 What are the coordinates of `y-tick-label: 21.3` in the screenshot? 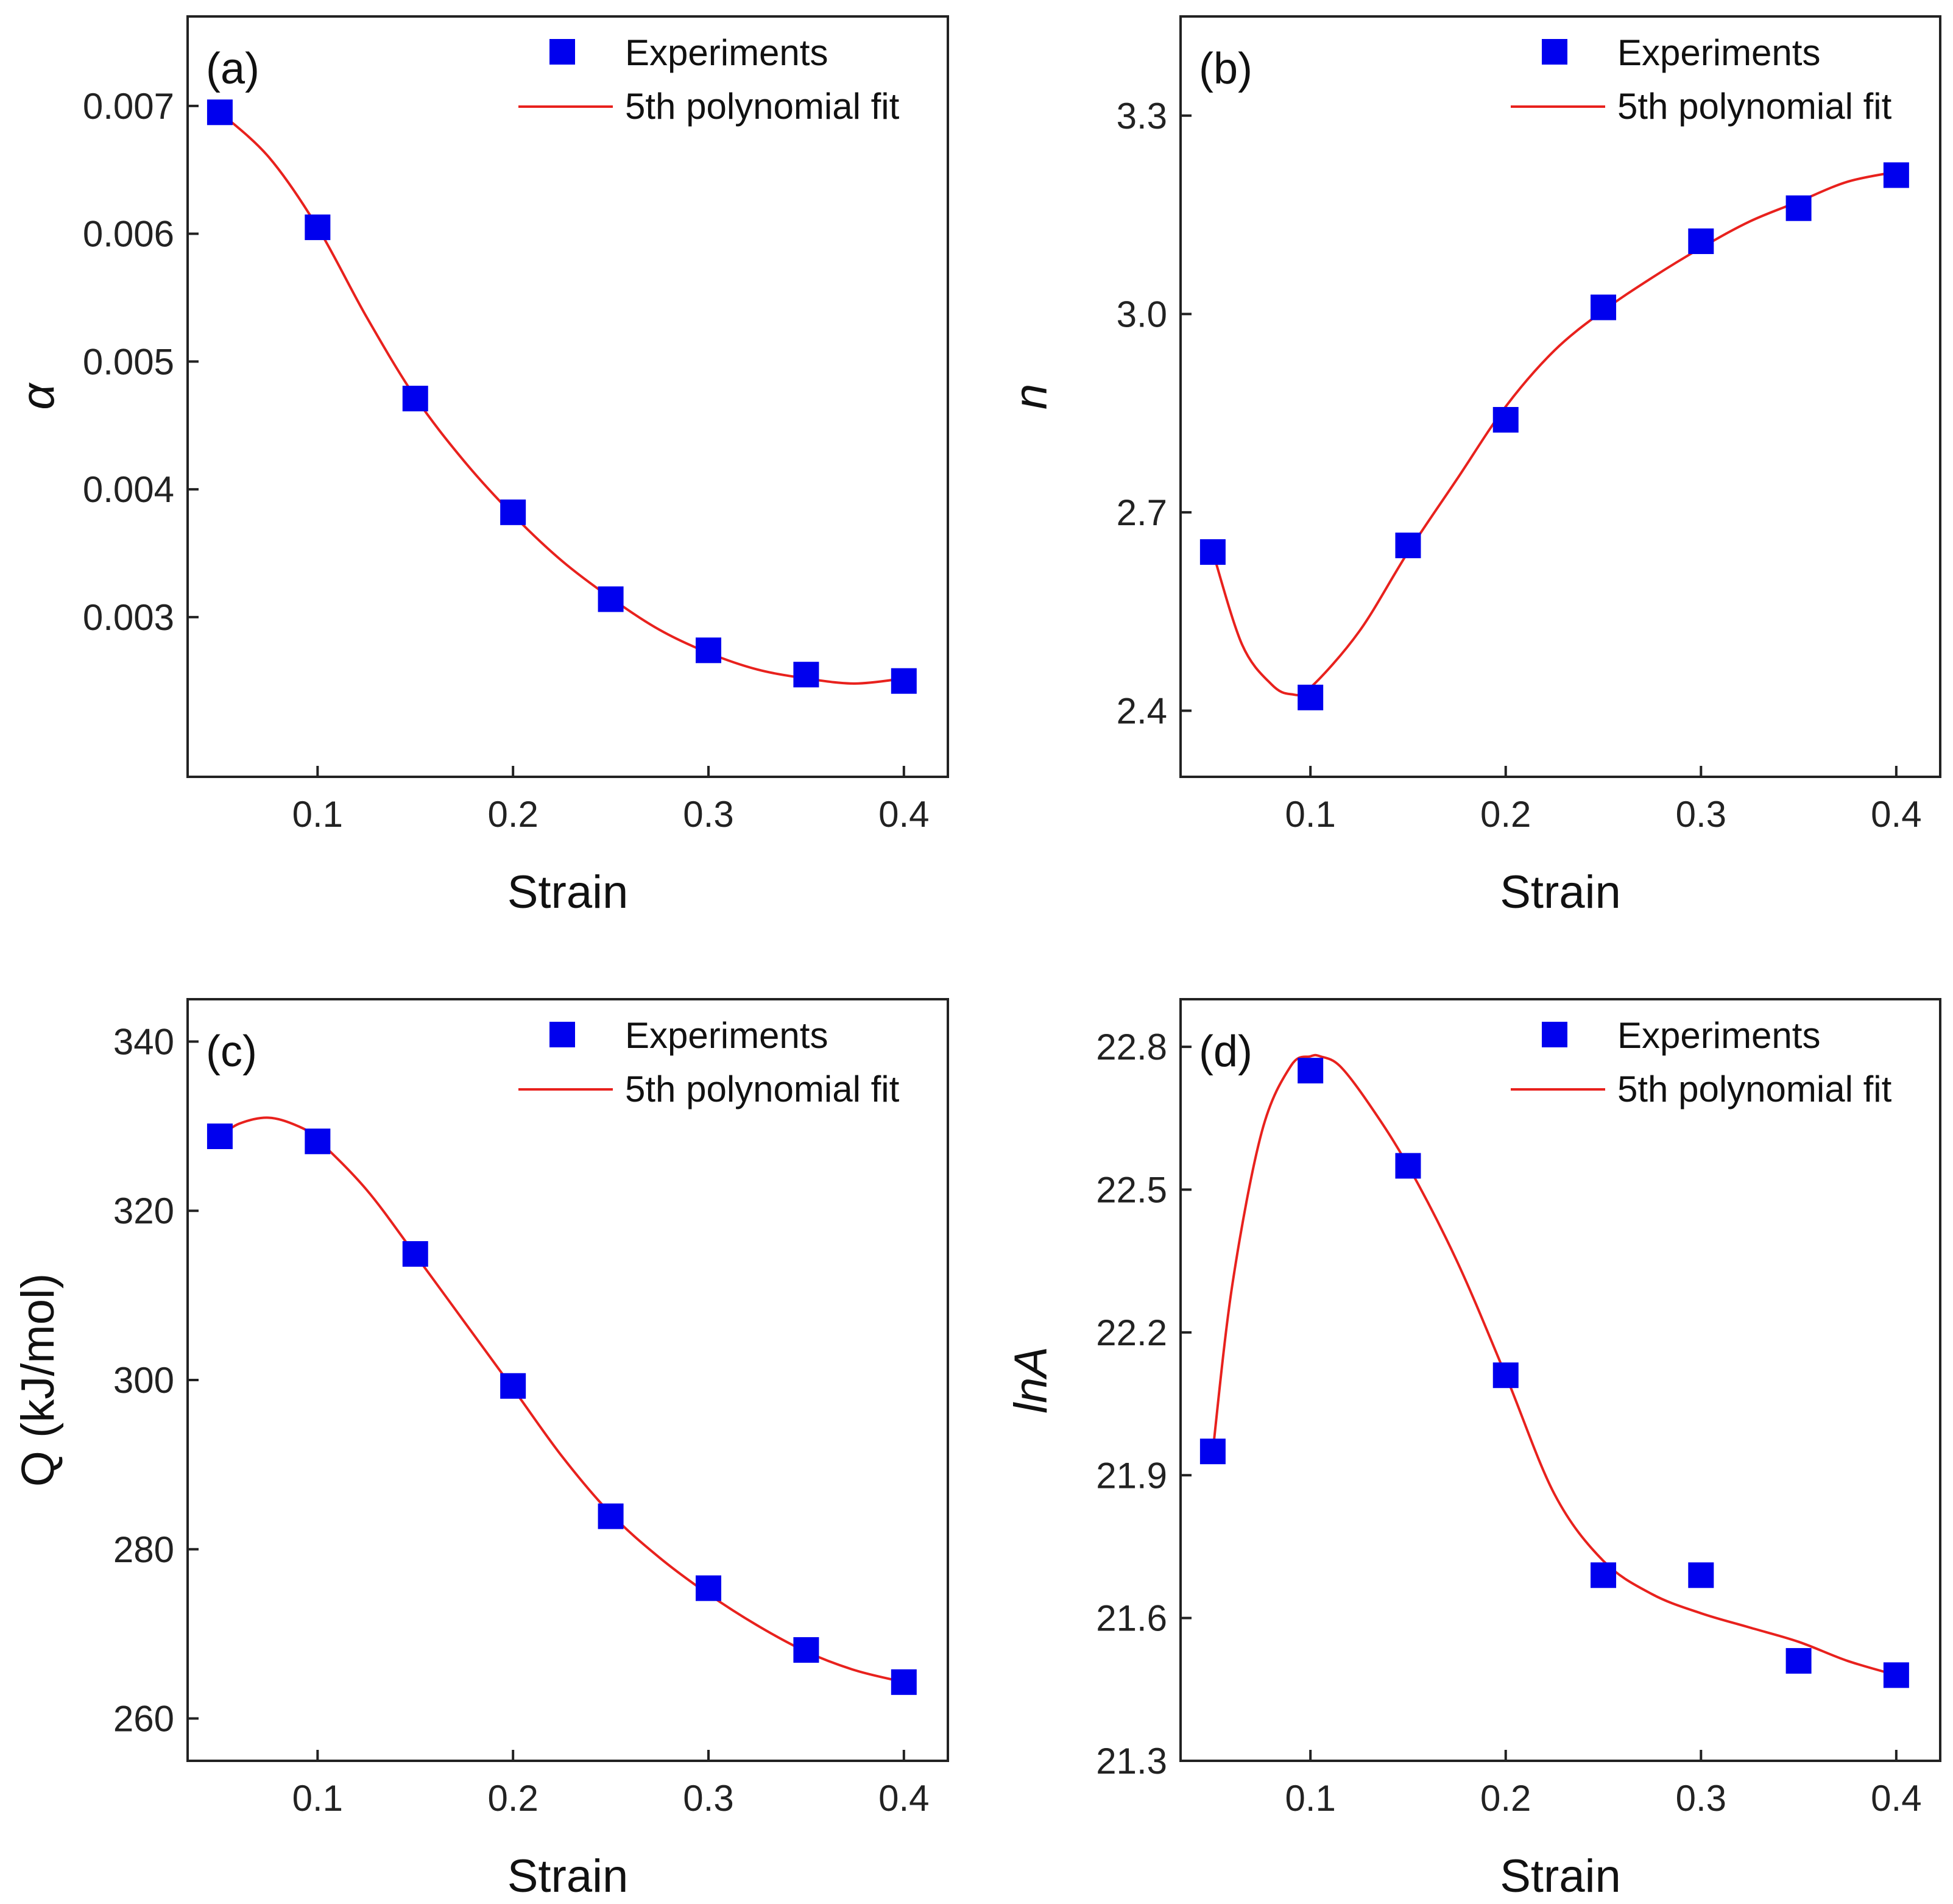 It's located at (1131, 1762).